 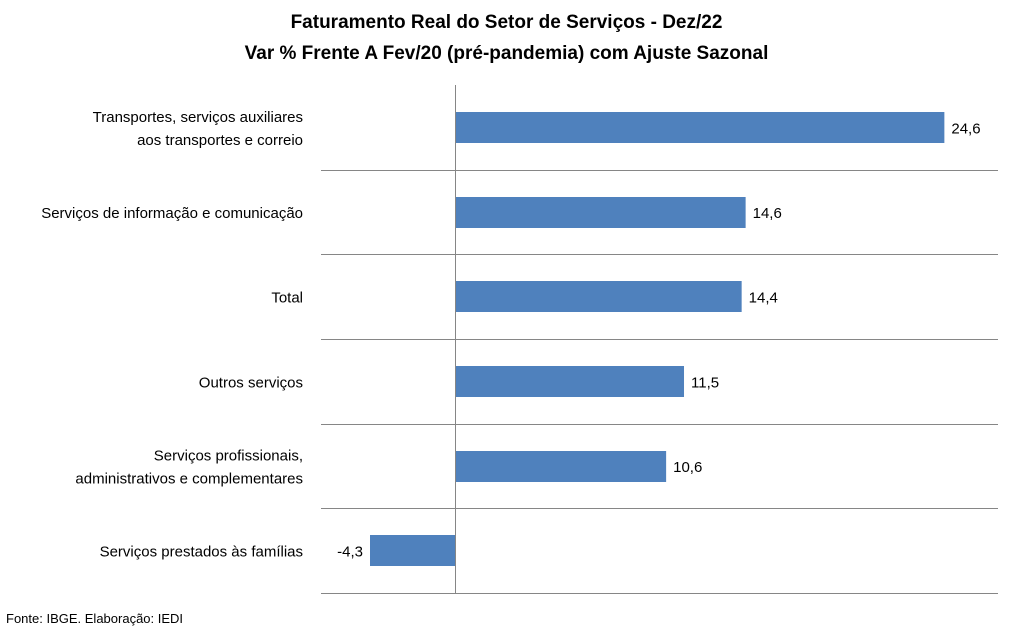 What do you see at coordinates (965, 128) in the screenshot?
I see `data-label: 24,6` at bounding box center [965, 128].